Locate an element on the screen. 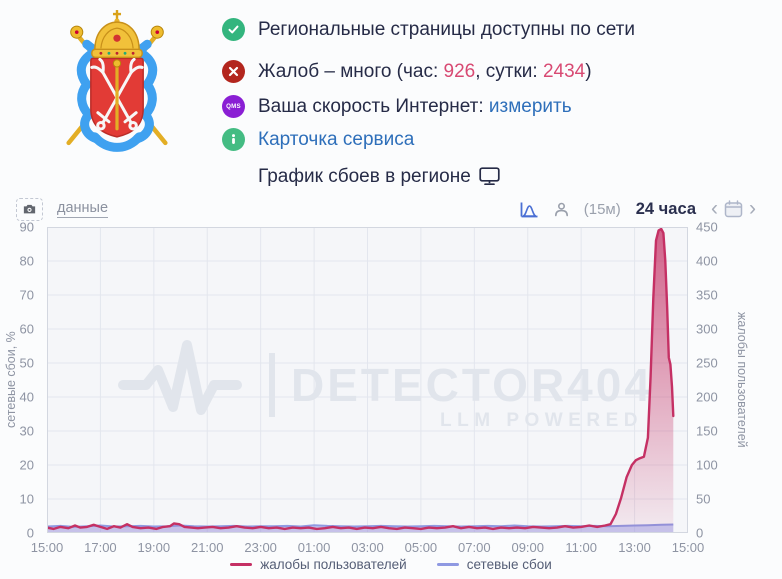 The image size is (782, 579). right-axis-title: жалобы пользователей is located at coordinates (742, 380).